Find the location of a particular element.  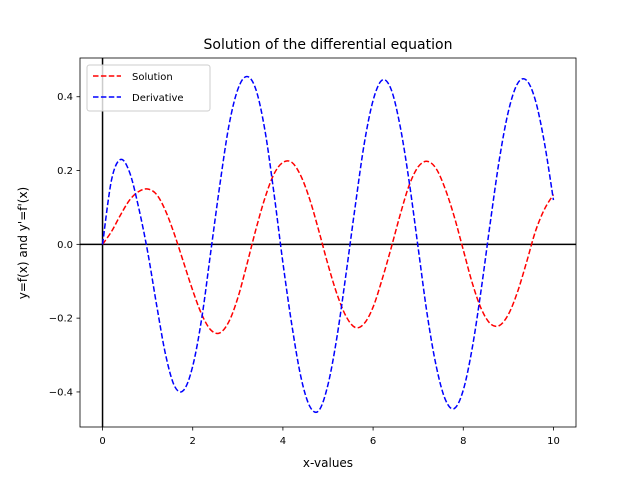

y-tick-label: 0.0 is located at coordinates (65, 245).